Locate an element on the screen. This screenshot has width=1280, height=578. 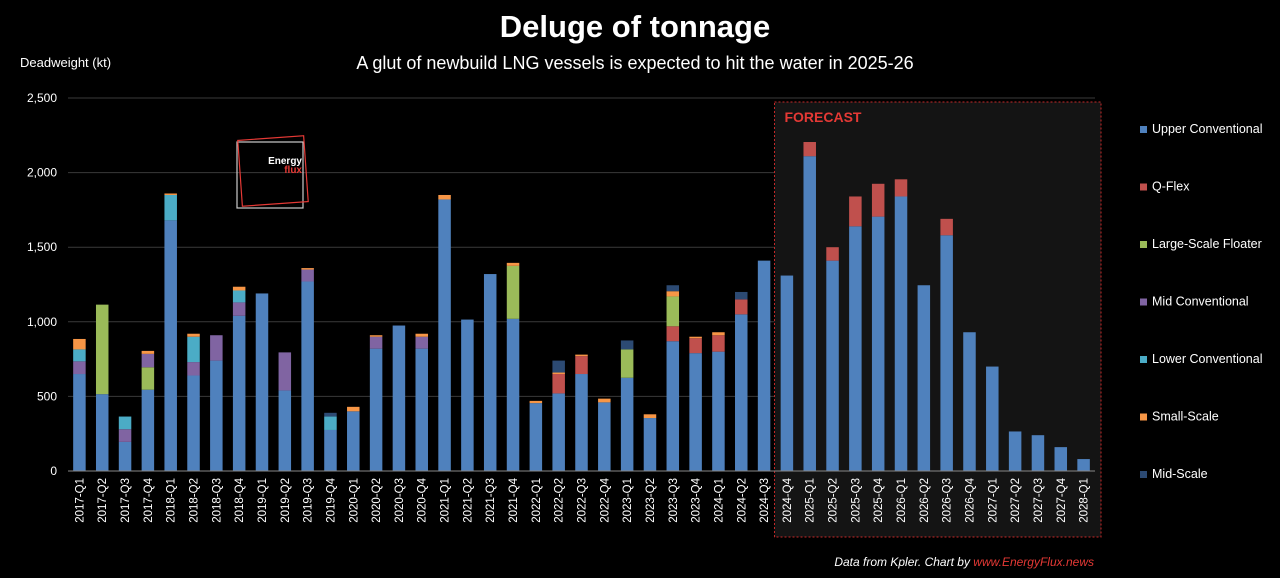
legend-entry: Q-Flex is located at coordinates (1171, 187).